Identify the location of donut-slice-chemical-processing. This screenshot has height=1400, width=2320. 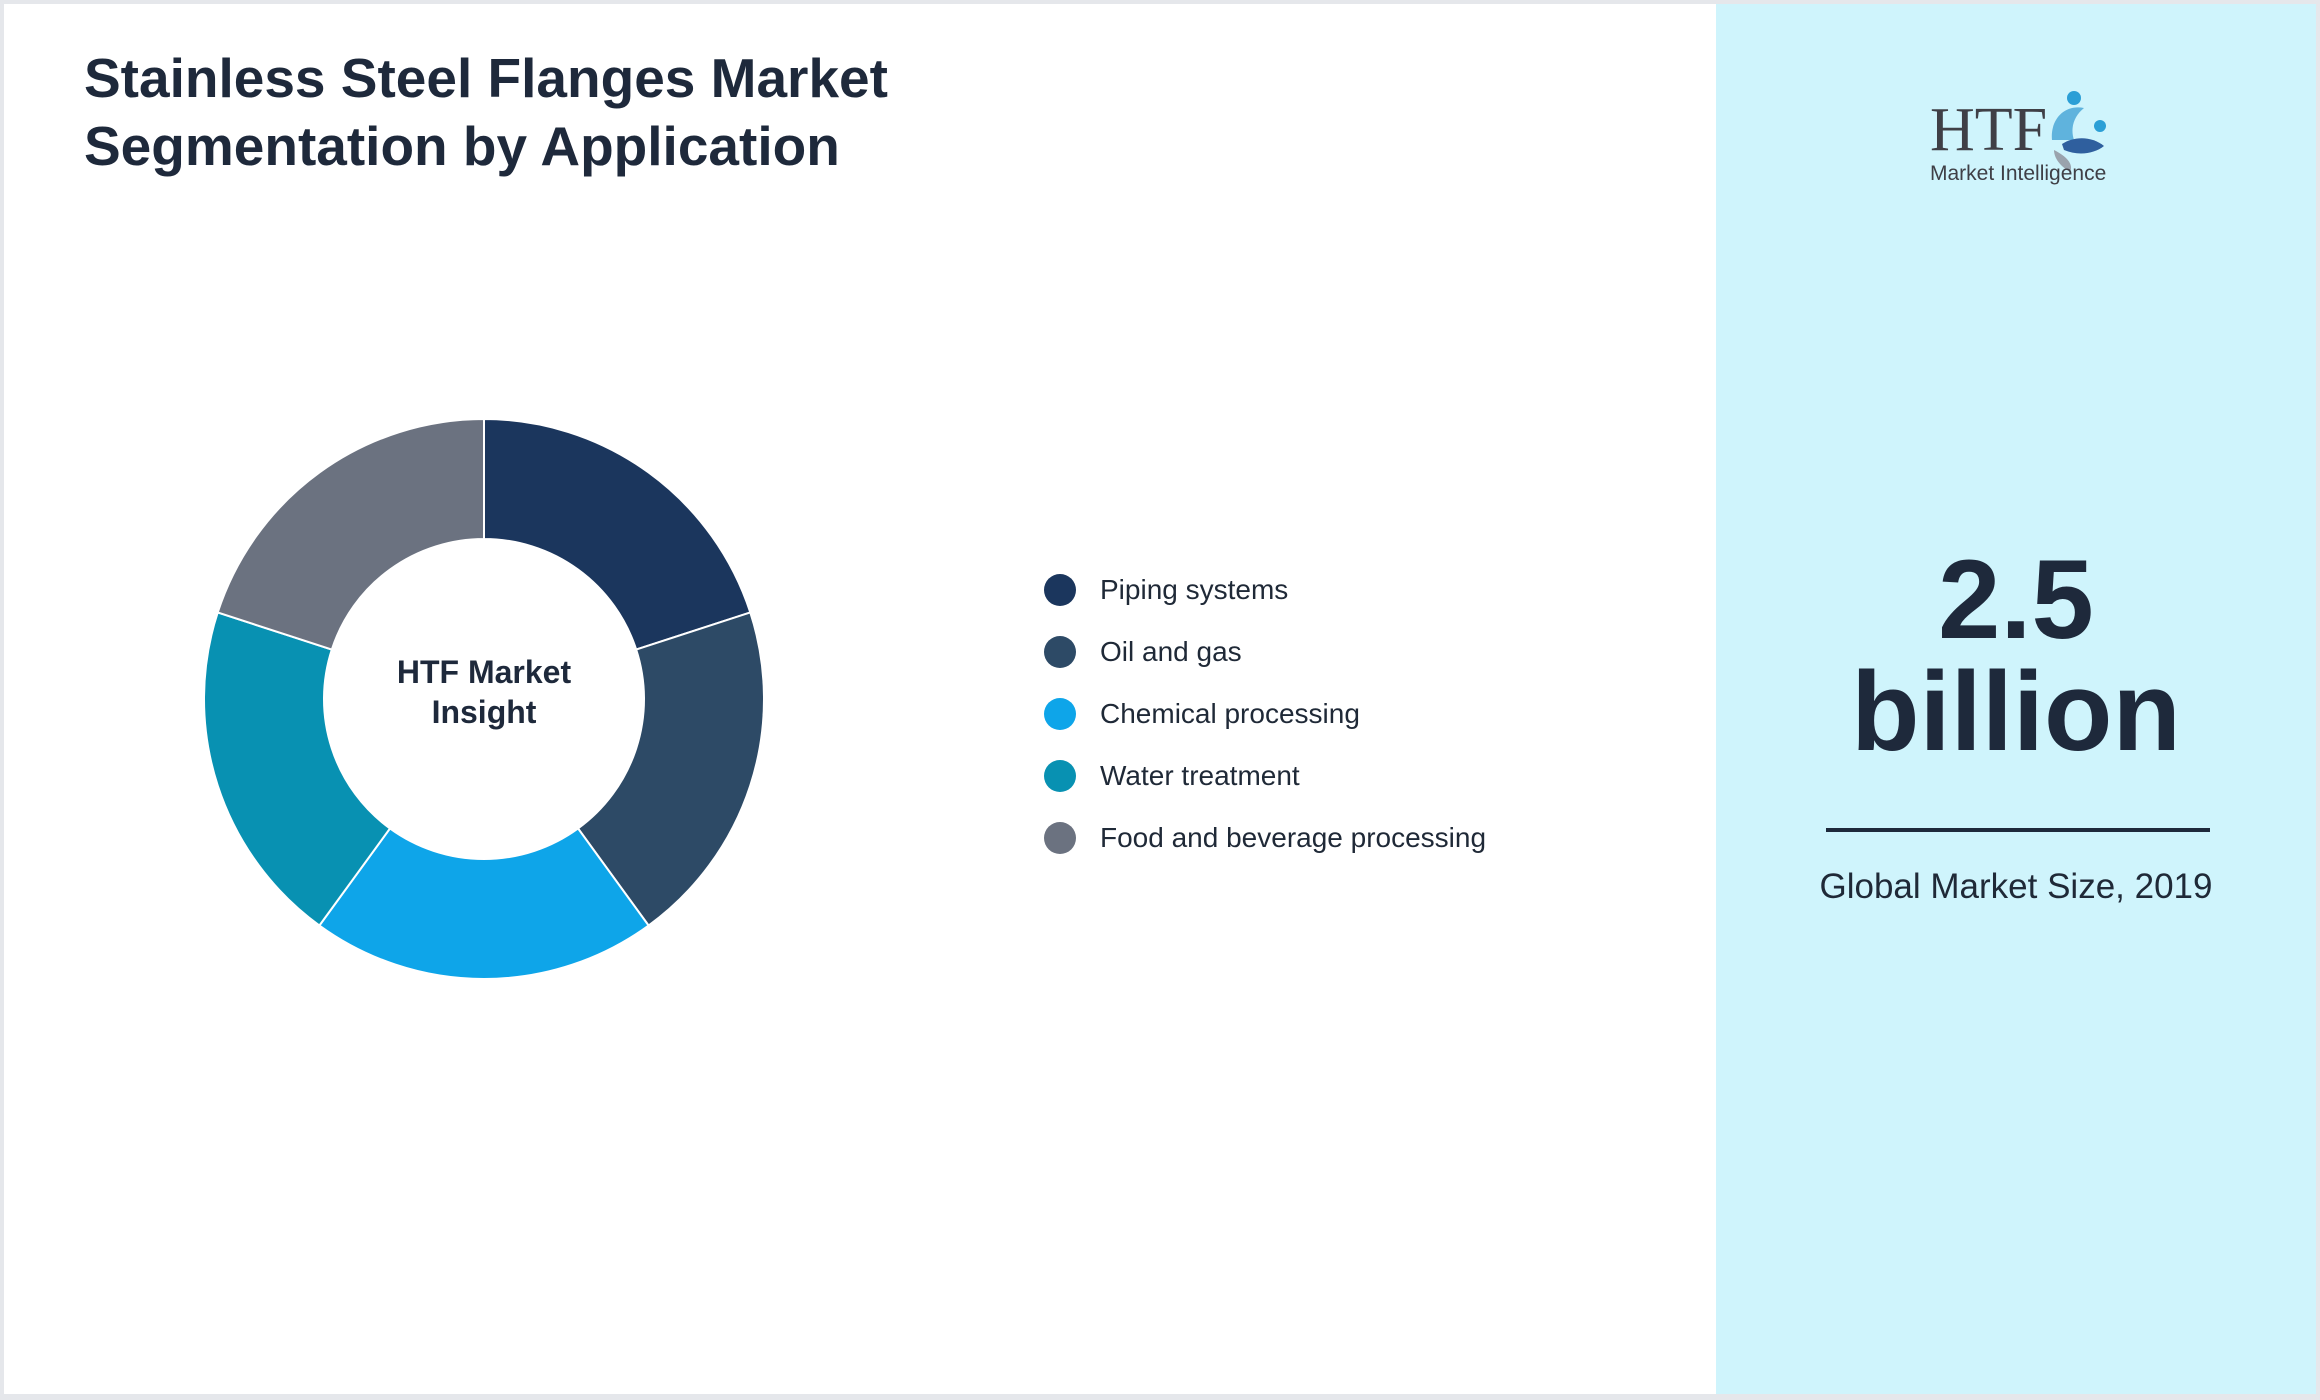
(484, 904).